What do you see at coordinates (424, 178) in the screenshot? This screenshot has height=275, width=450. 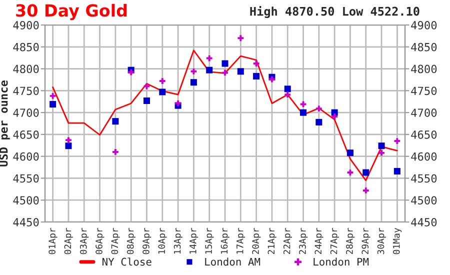 I see `y2-tick-label: 4550` at bounding box center [424, 178].